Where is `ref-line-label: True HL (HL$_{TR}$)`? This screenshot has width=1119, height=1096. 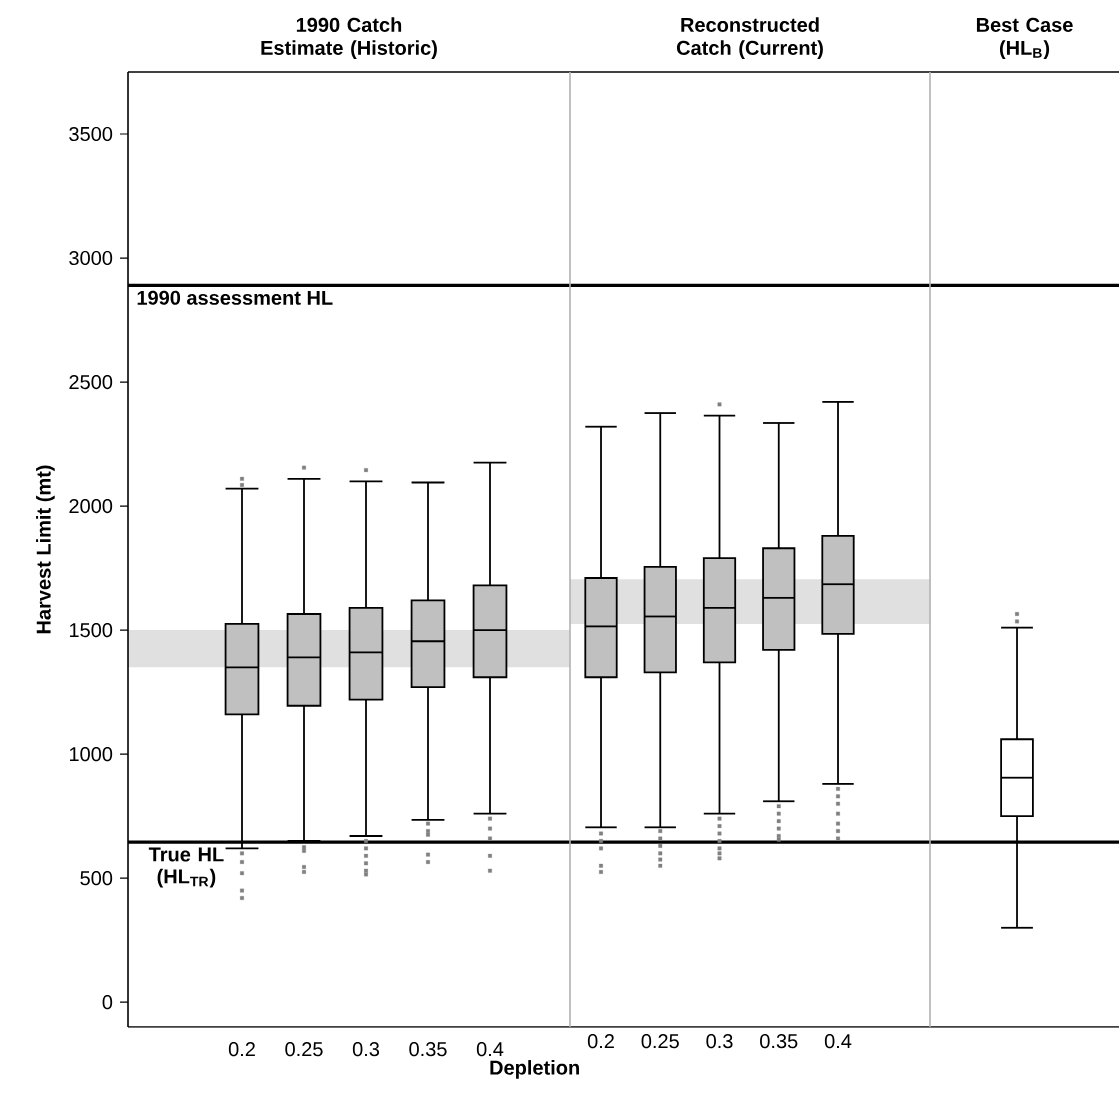
ref-line-label: True HL (HL$_{TR}$) is located at coordinates (186, 867).